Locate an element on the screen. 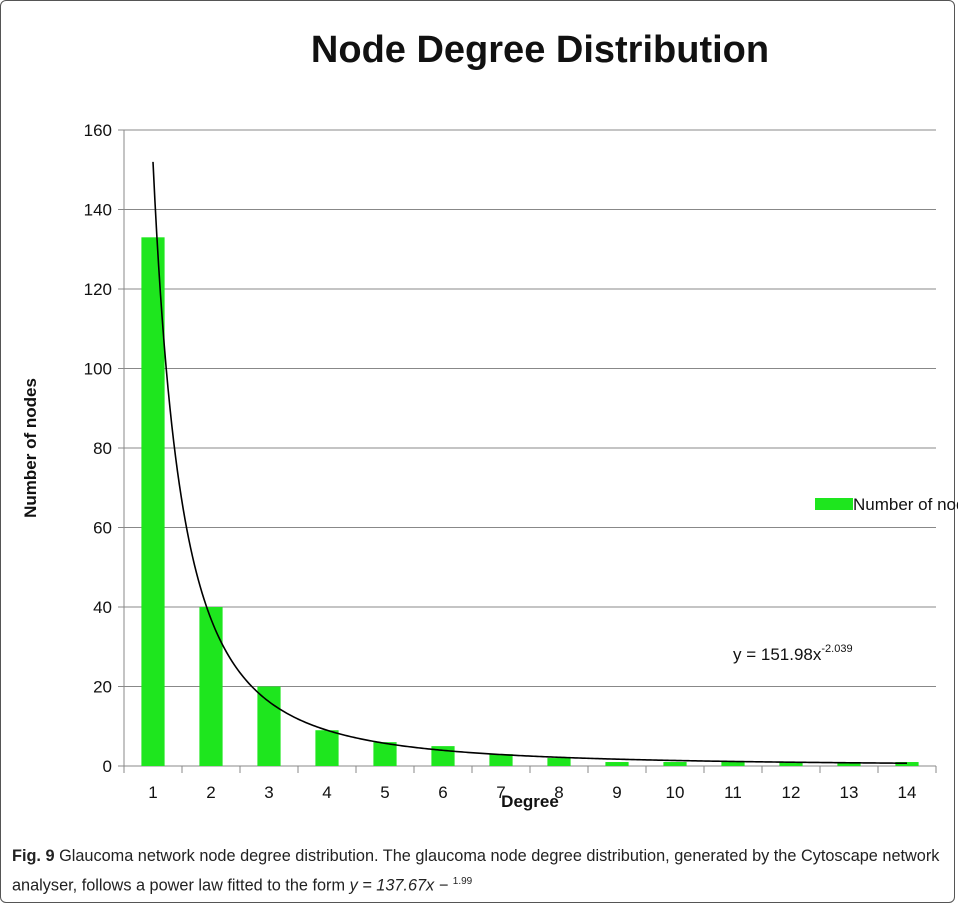 Image resolution: width=958 pixels, height=912 pixels. legend-label: Number of nodes is located at coordinates (905, 504).